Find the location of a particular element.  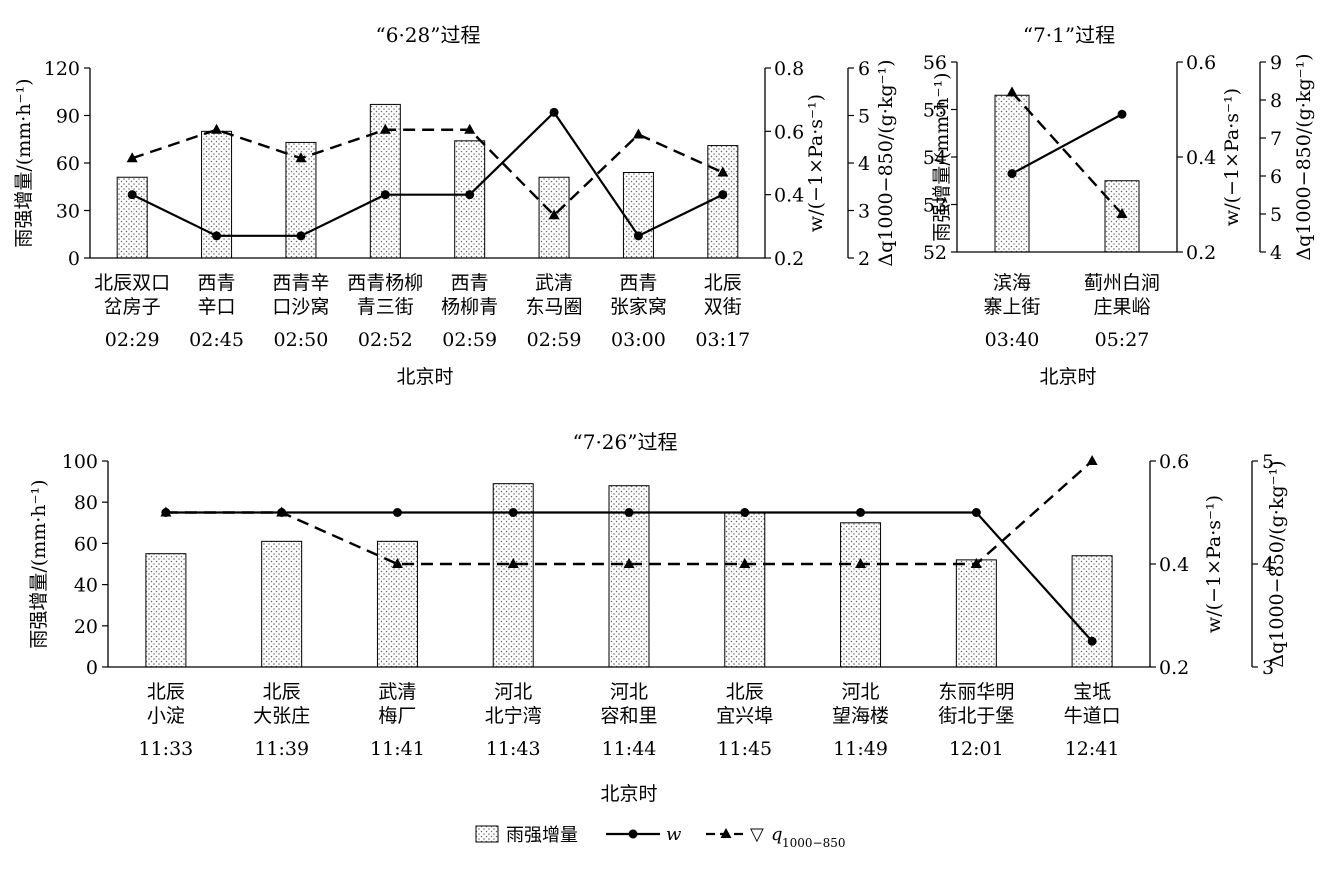

y-tick-label-w: 0.2 is located at coordinates (1201, 253).